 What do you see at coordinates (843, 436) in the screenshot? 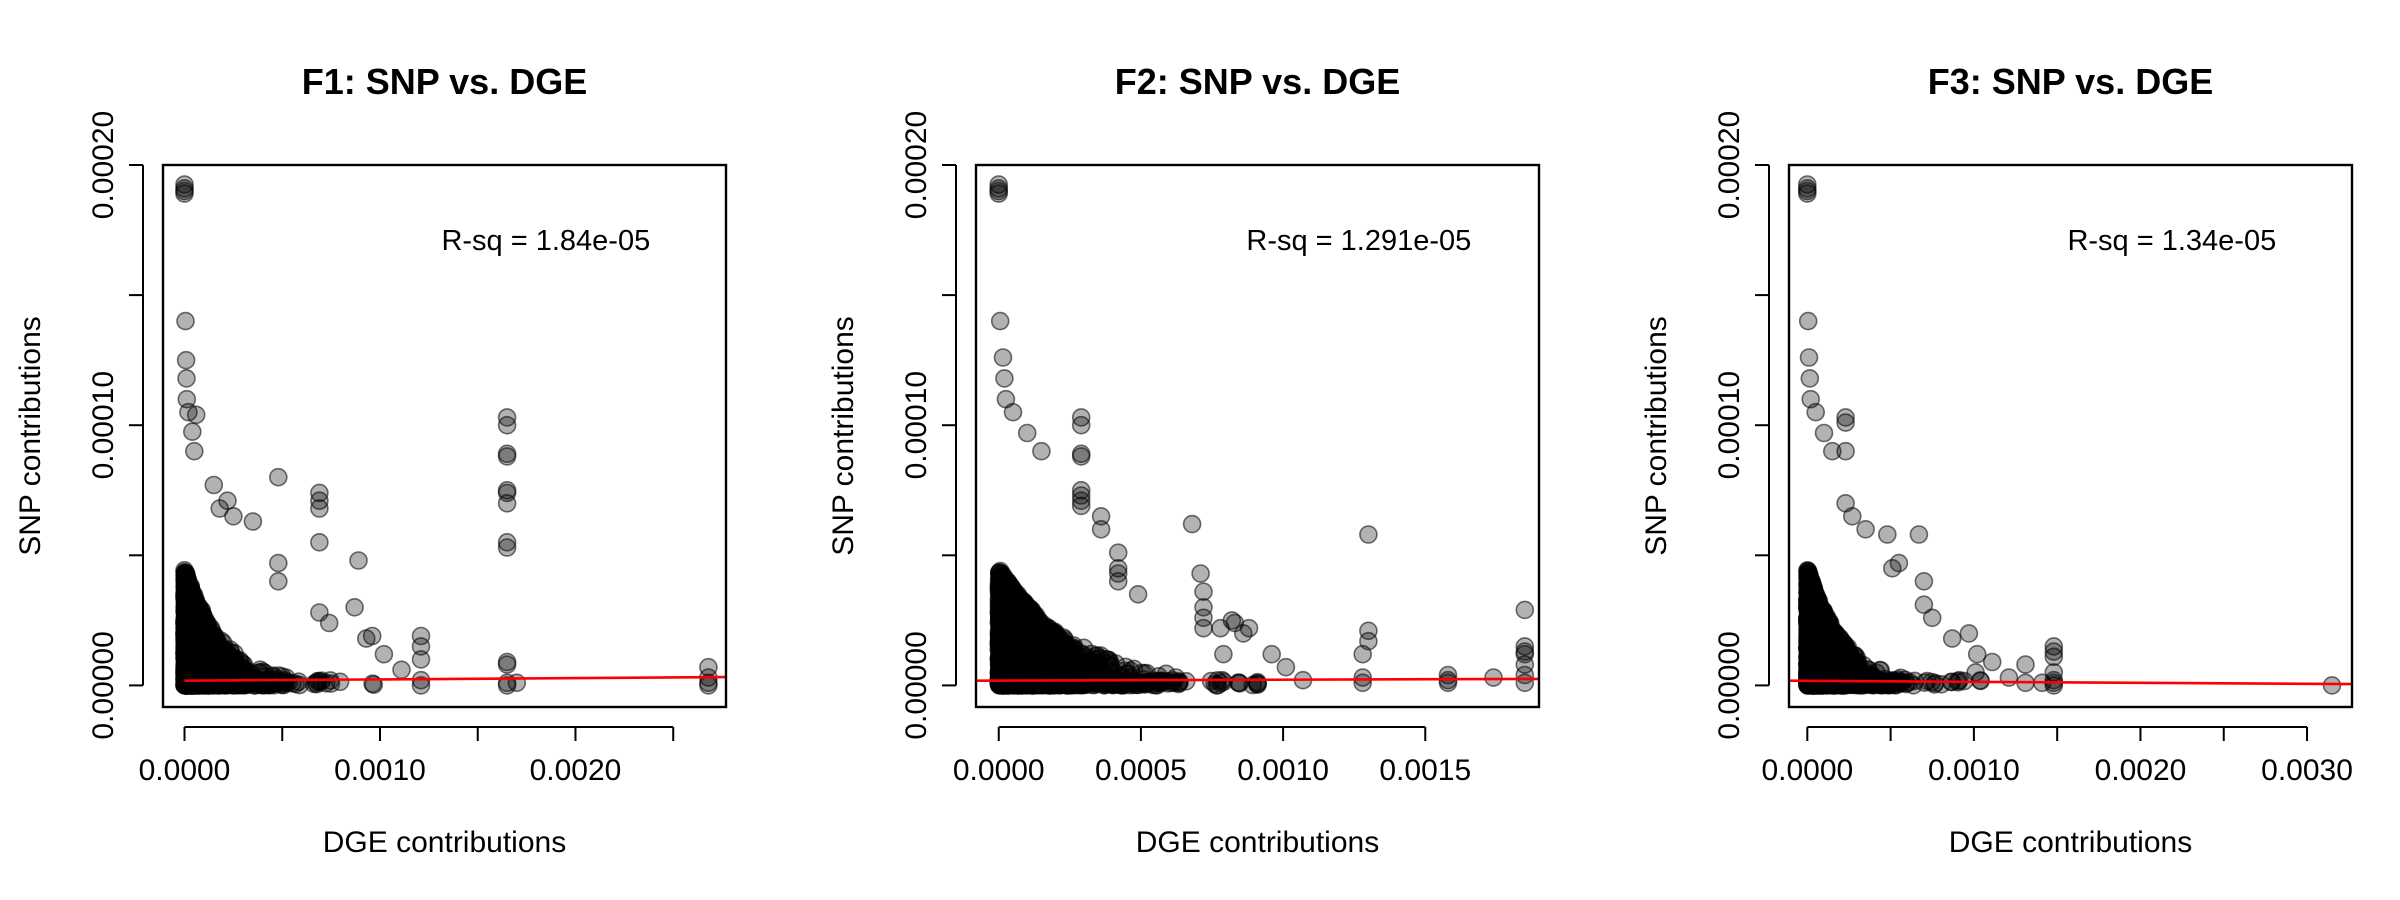
I see `chart-2-y-axis-label: SNP contributions` at bounding box center [843, 436].